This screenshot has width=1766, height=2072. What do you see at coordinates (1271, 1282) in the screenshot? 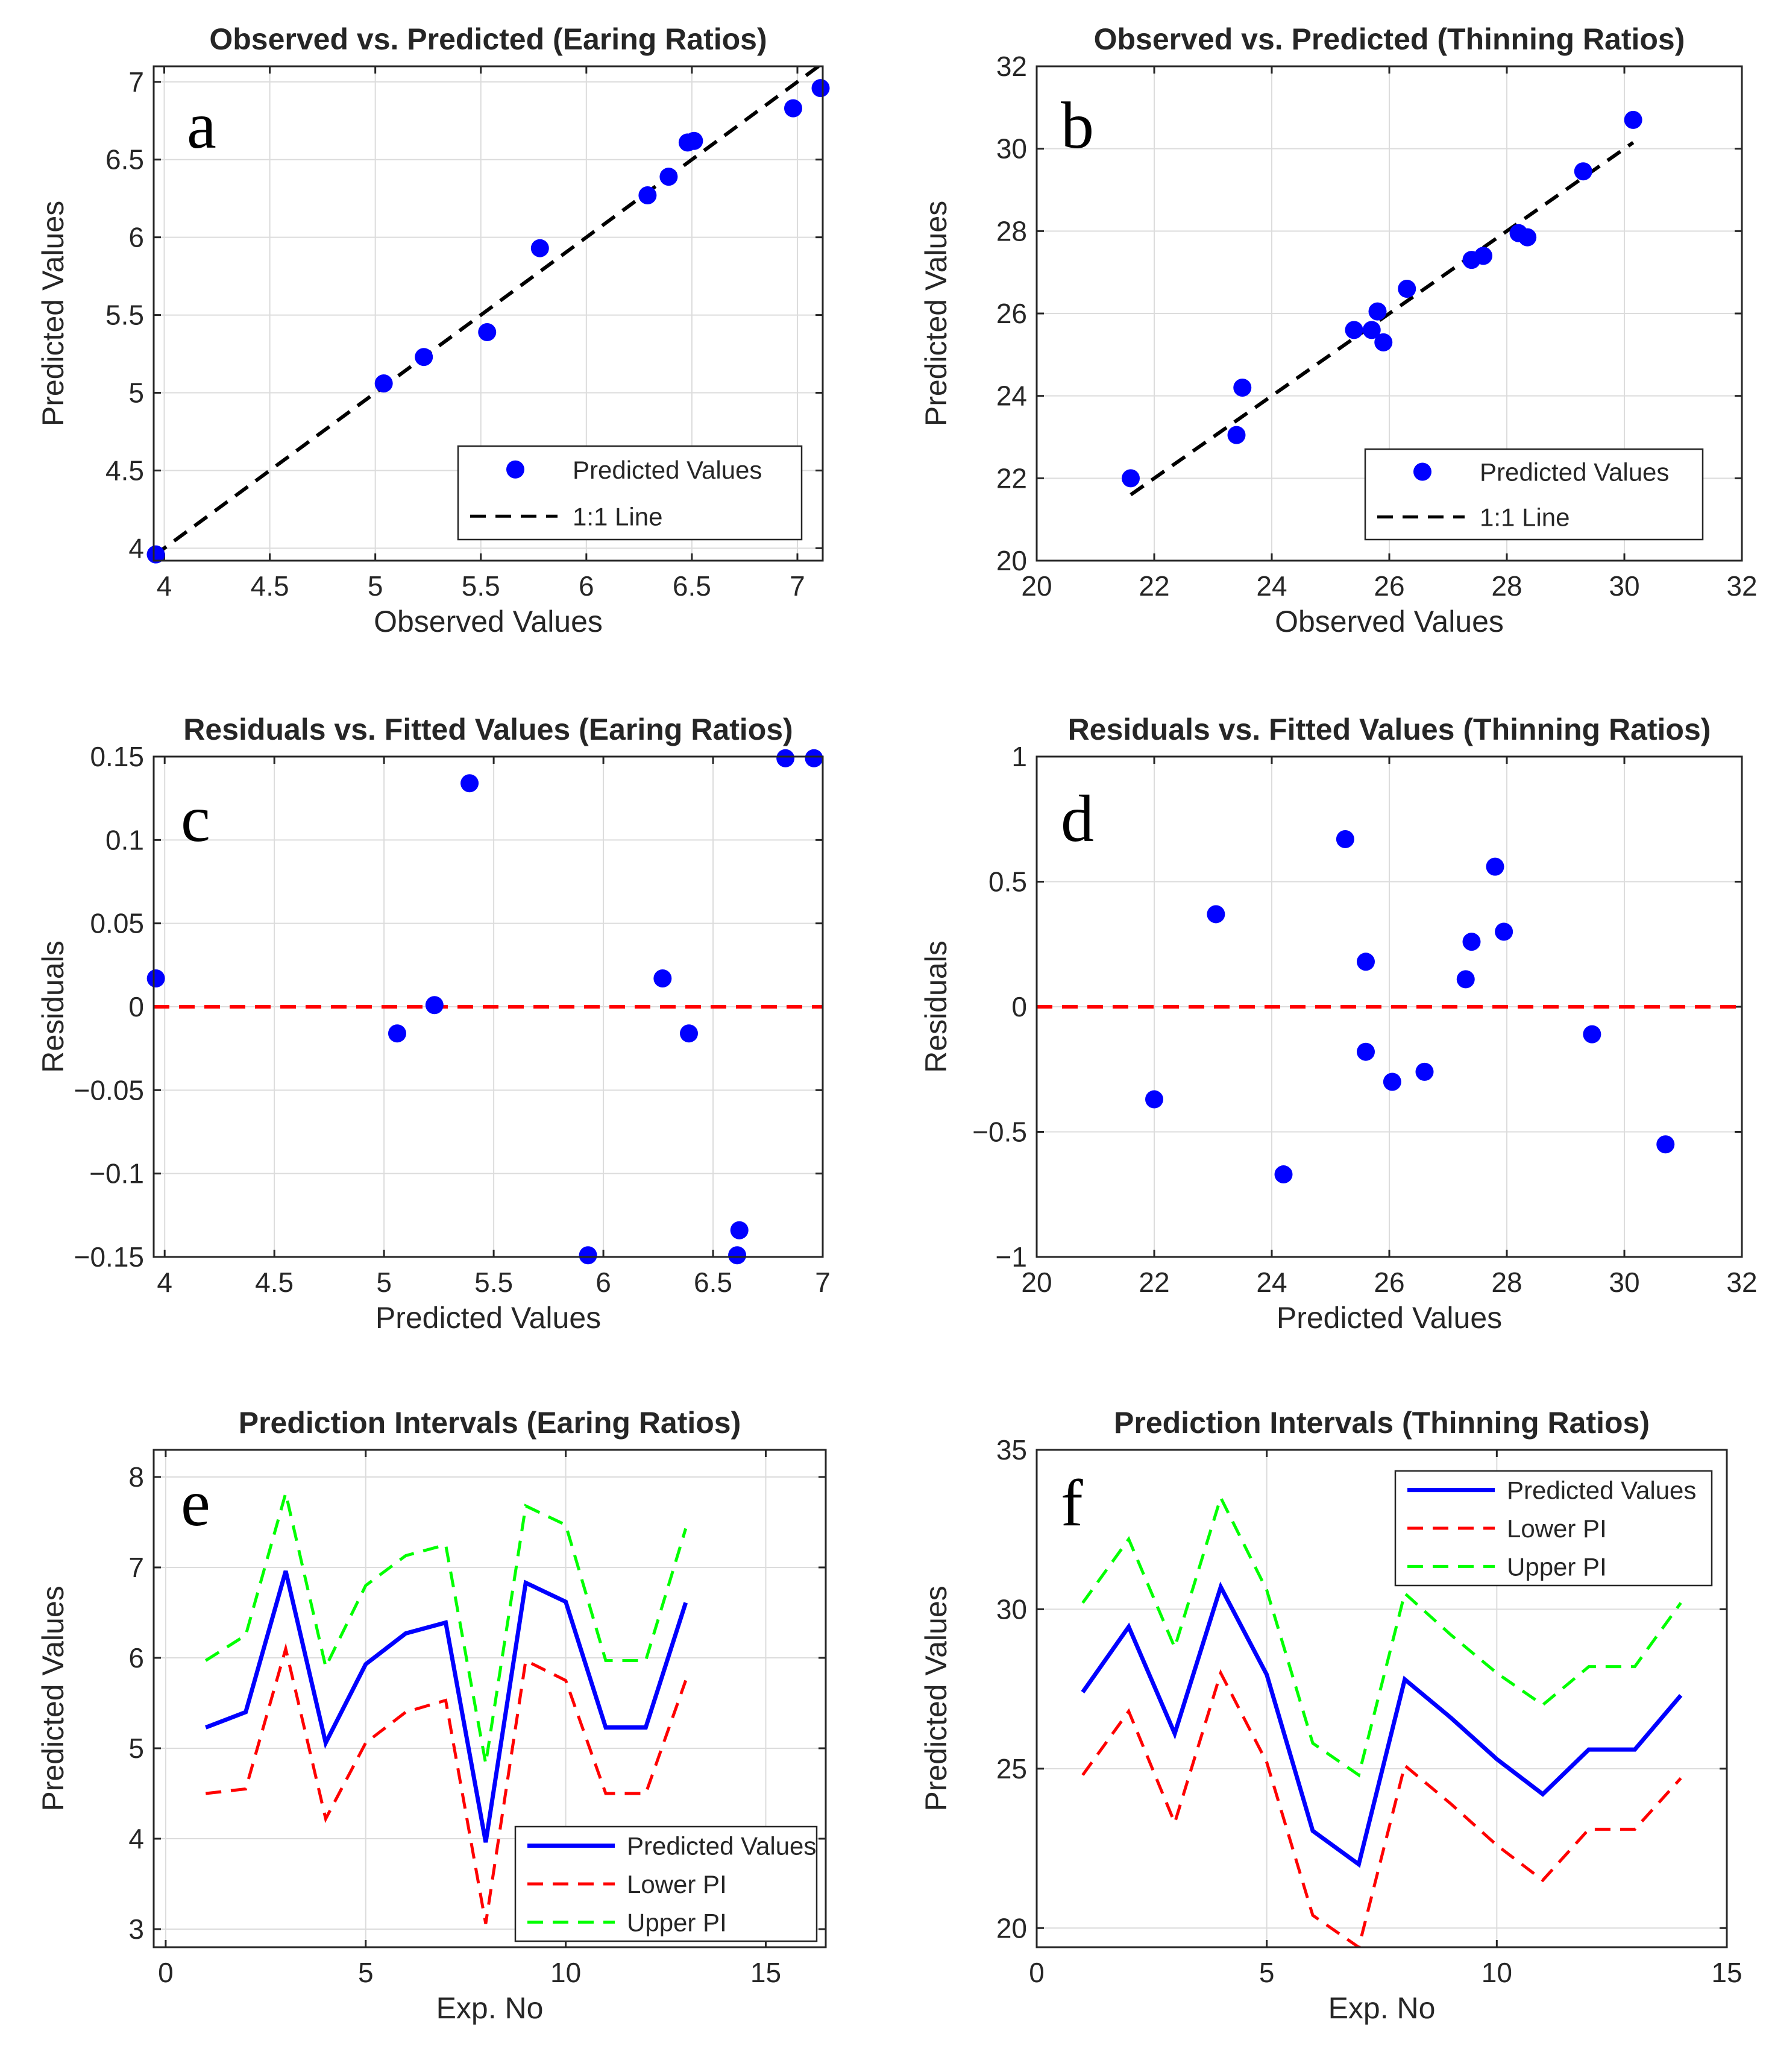
I see `x-tick-label: 24` at bounding box center [1271, 1282].